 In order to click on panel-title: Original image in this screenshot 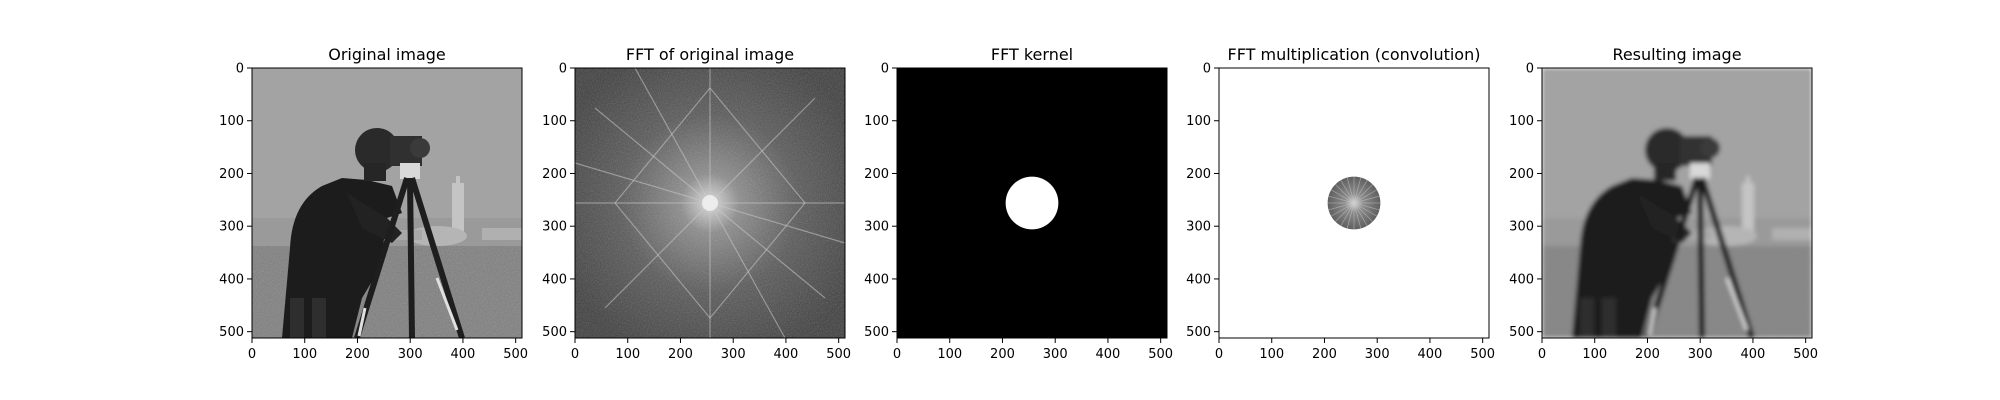, I will do `click(387, 54)`.